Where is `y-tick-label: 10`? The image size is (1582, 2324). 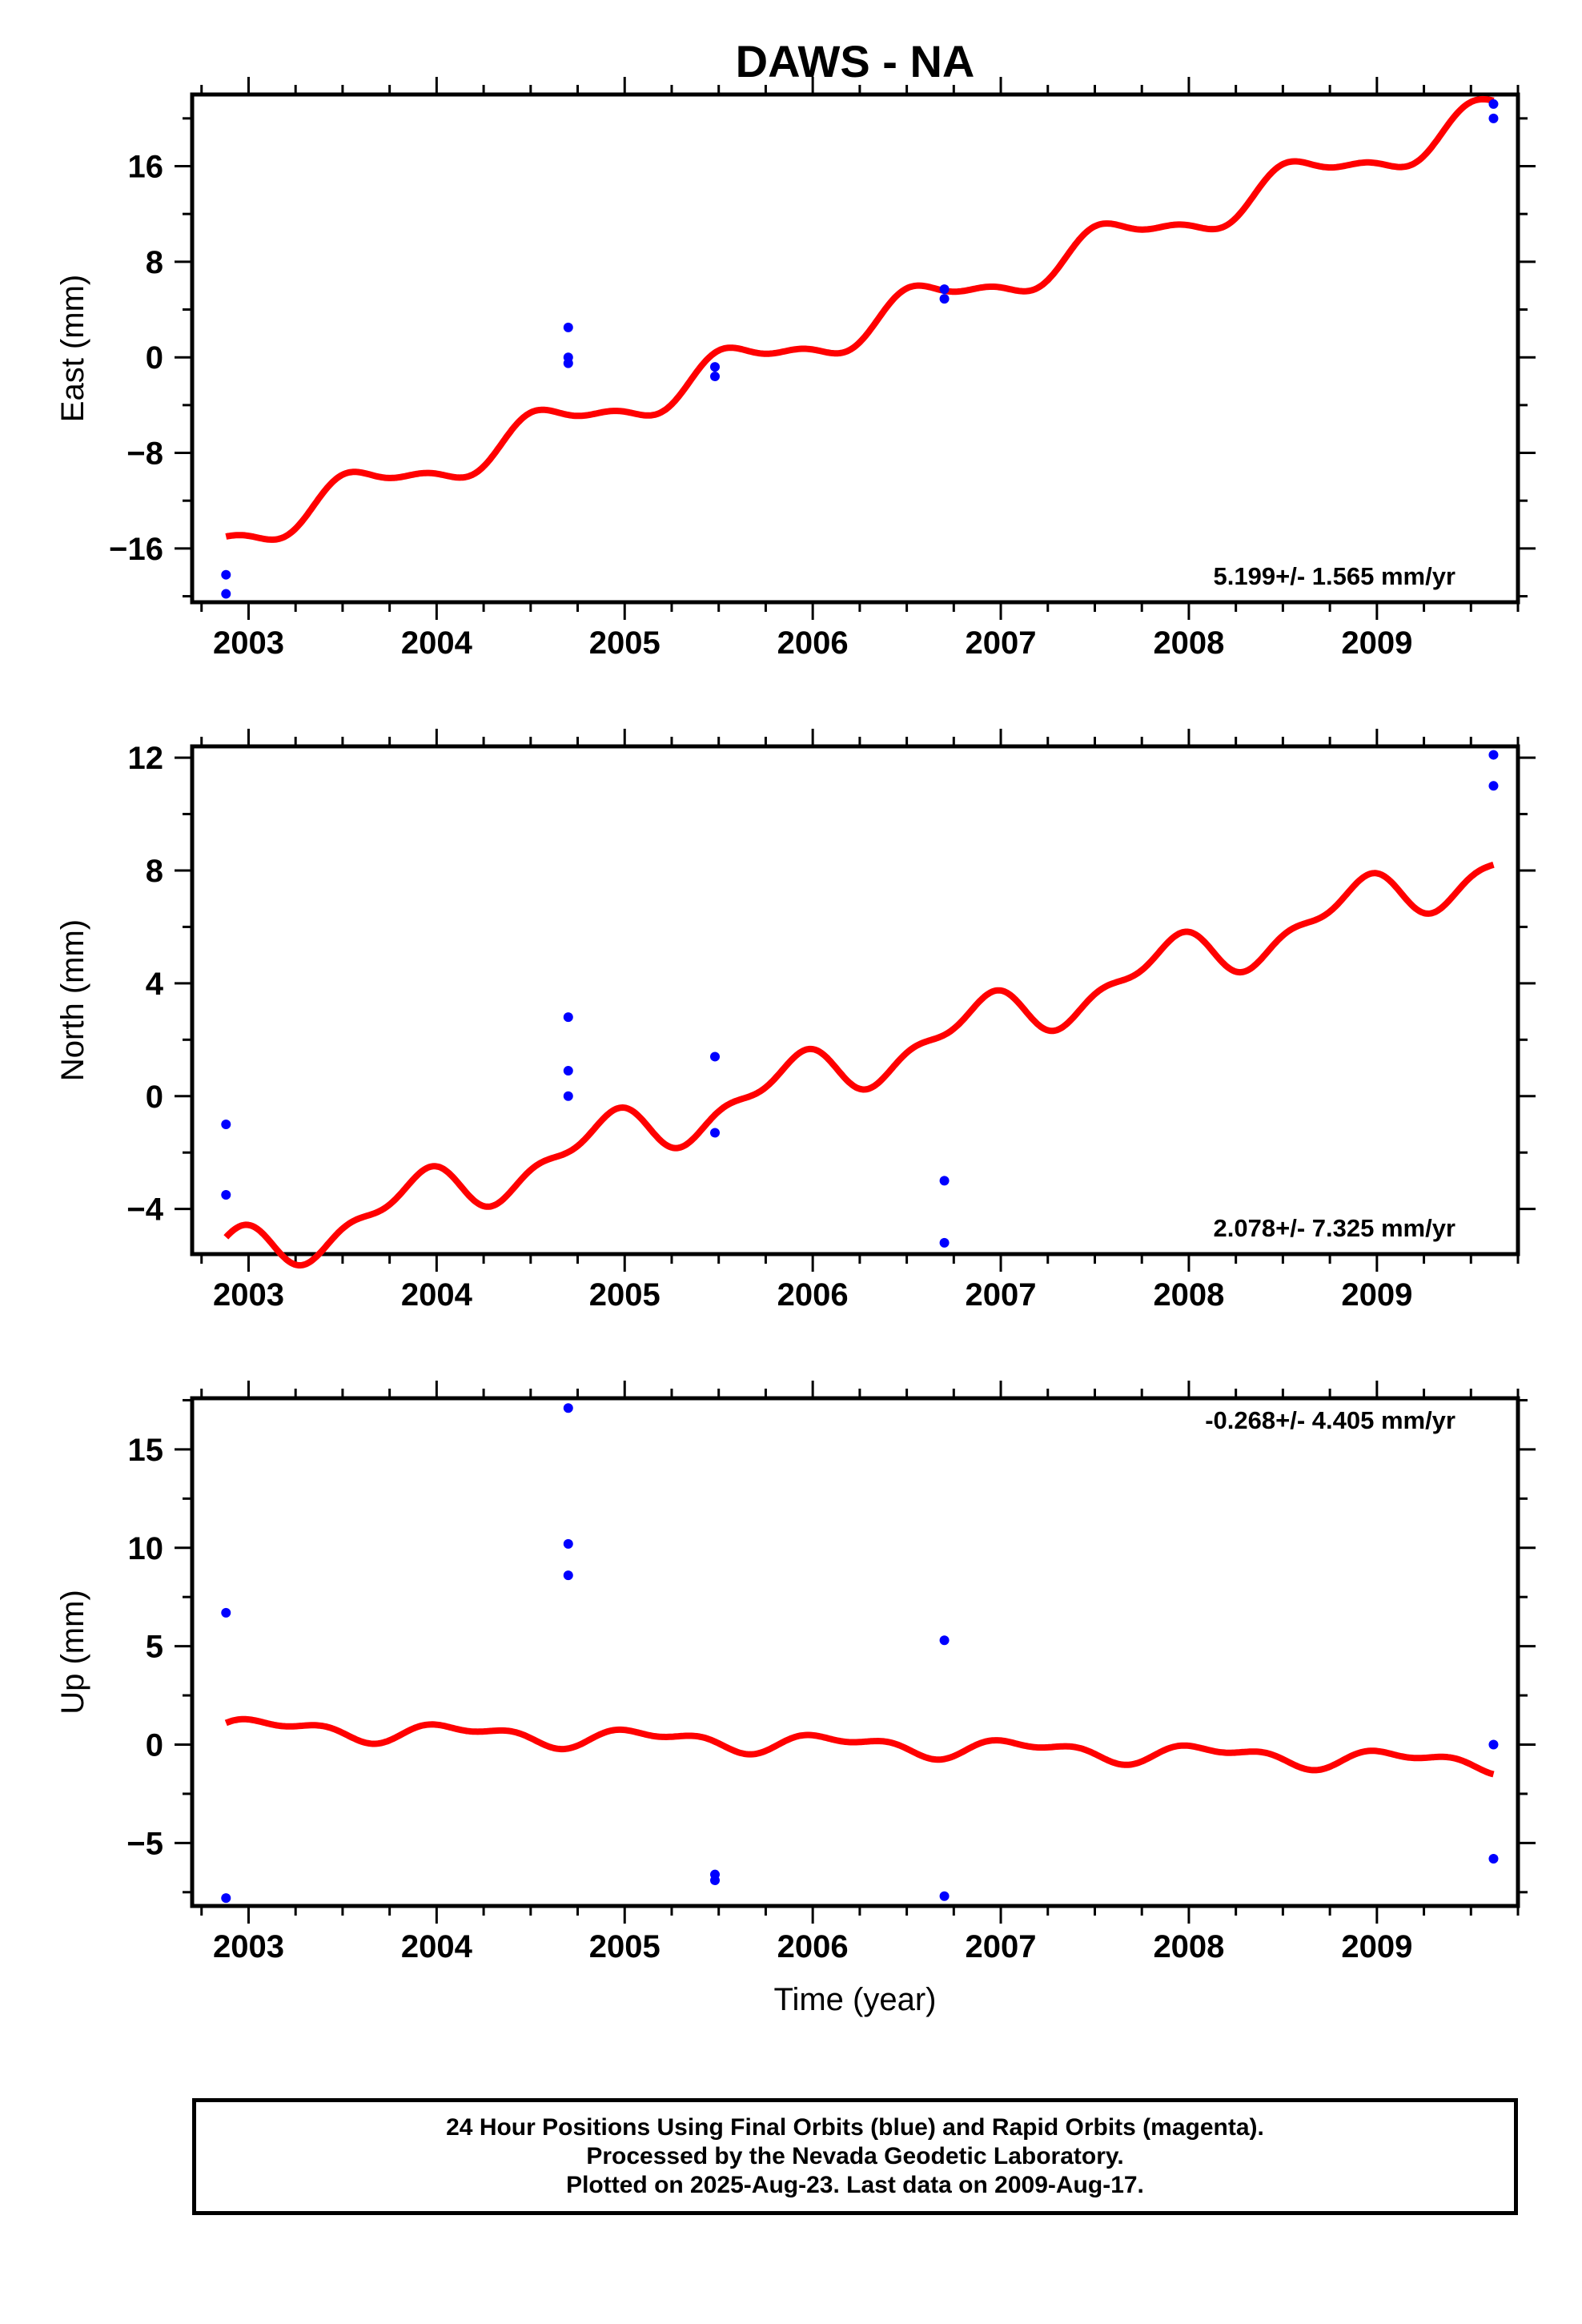
y-tick-label: 10 is located at coordinates (146, 1548).